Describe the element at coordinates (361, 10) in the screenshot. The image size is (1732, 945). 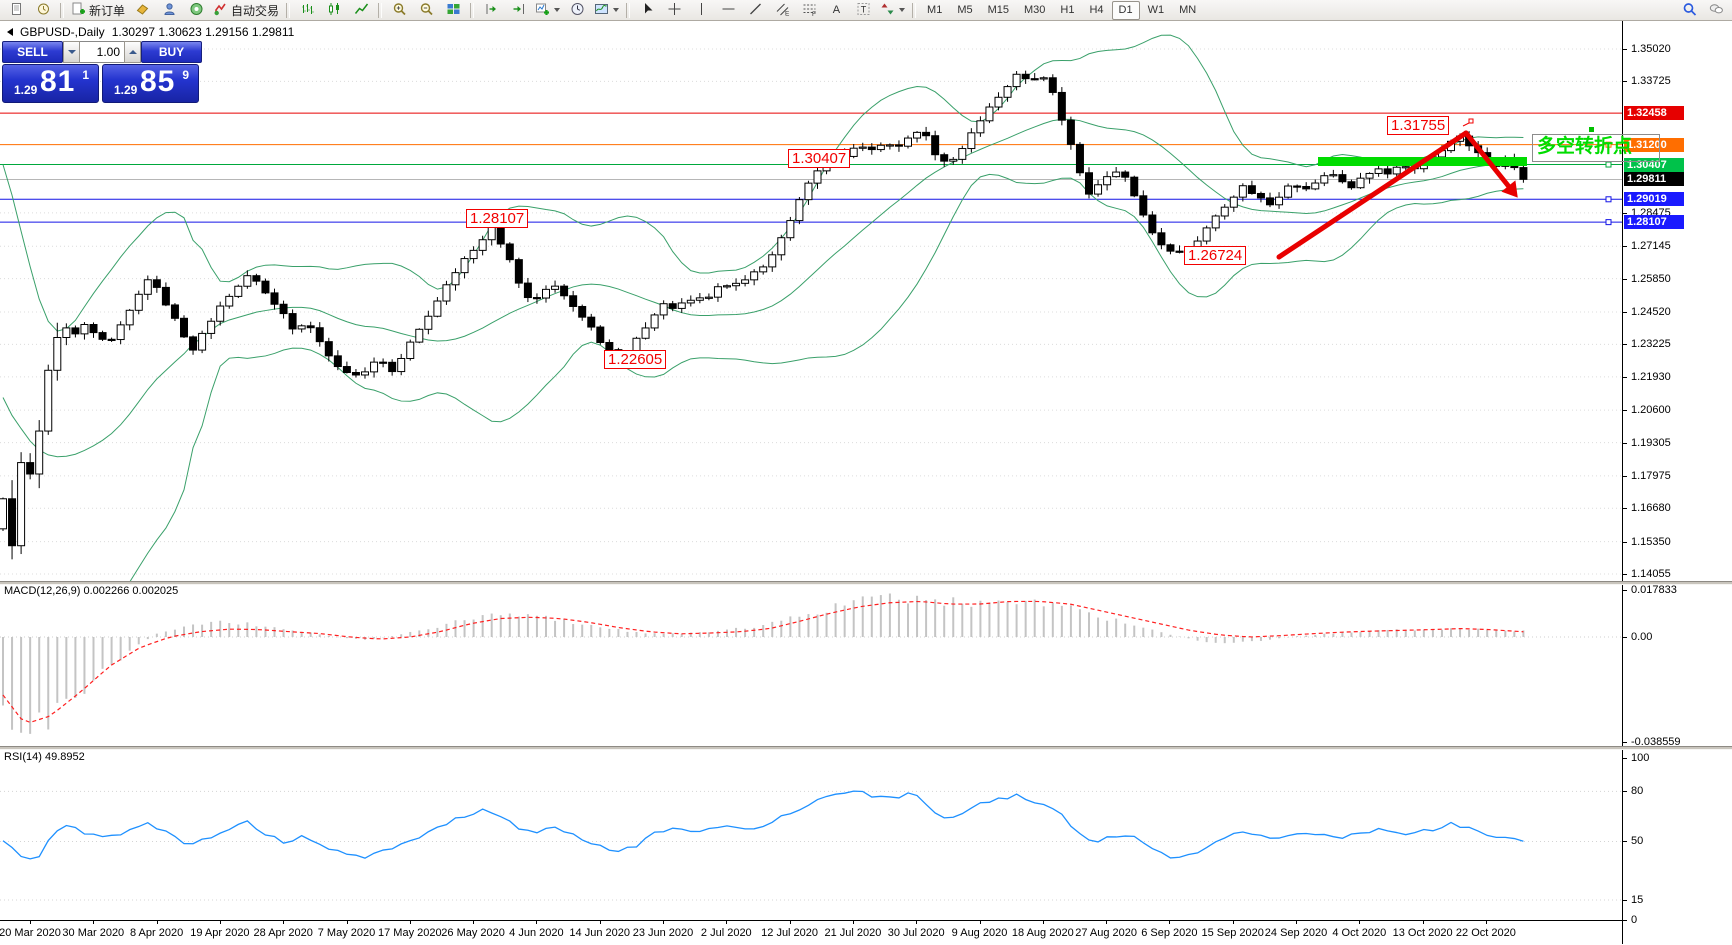
I see `line-chart-icon` at that location.